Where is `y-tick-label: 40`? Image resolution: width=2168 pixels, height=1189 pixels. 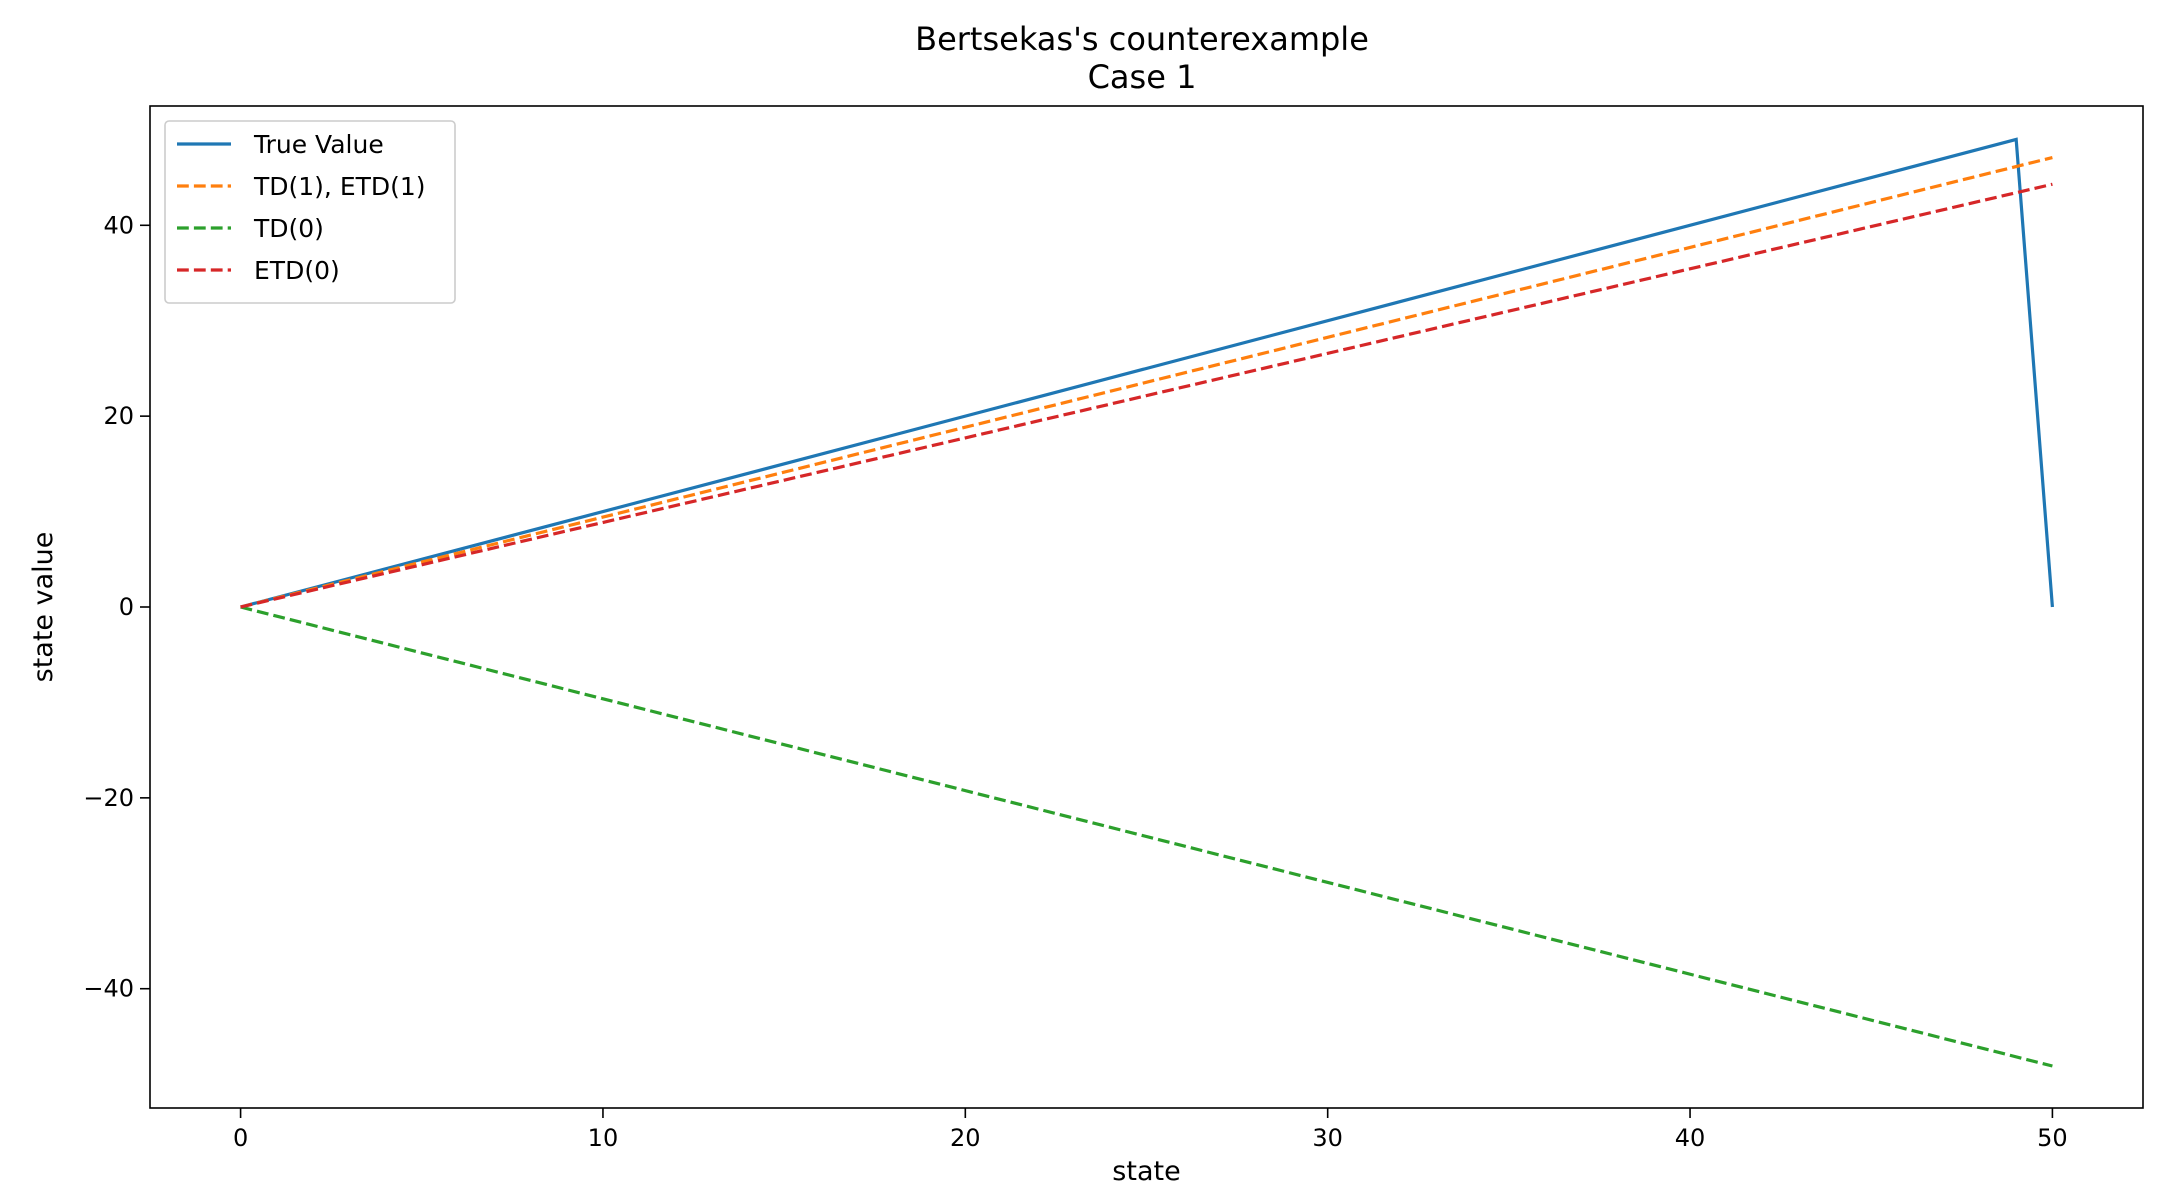 y-tick-label: 40 is located at coordinates (118, 225).